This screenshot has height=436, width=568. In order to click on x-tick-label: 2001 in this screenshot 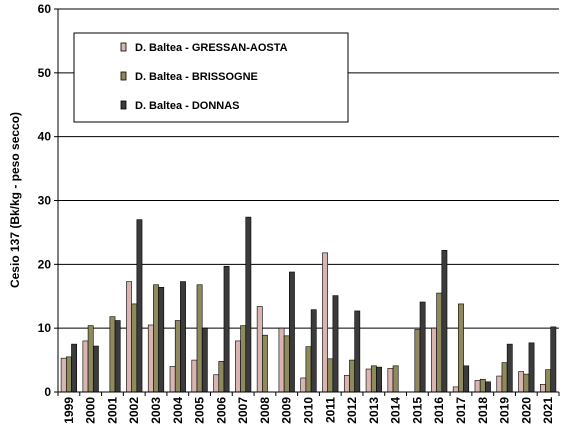, I will do `click(112, 410)`.